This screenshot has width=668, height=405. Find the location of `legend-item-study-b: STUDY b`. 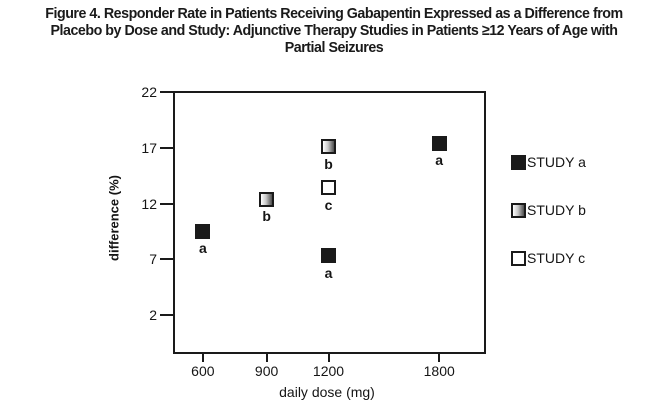

legend-item-study-b: STUDY b is located at coordinates (548, 210).